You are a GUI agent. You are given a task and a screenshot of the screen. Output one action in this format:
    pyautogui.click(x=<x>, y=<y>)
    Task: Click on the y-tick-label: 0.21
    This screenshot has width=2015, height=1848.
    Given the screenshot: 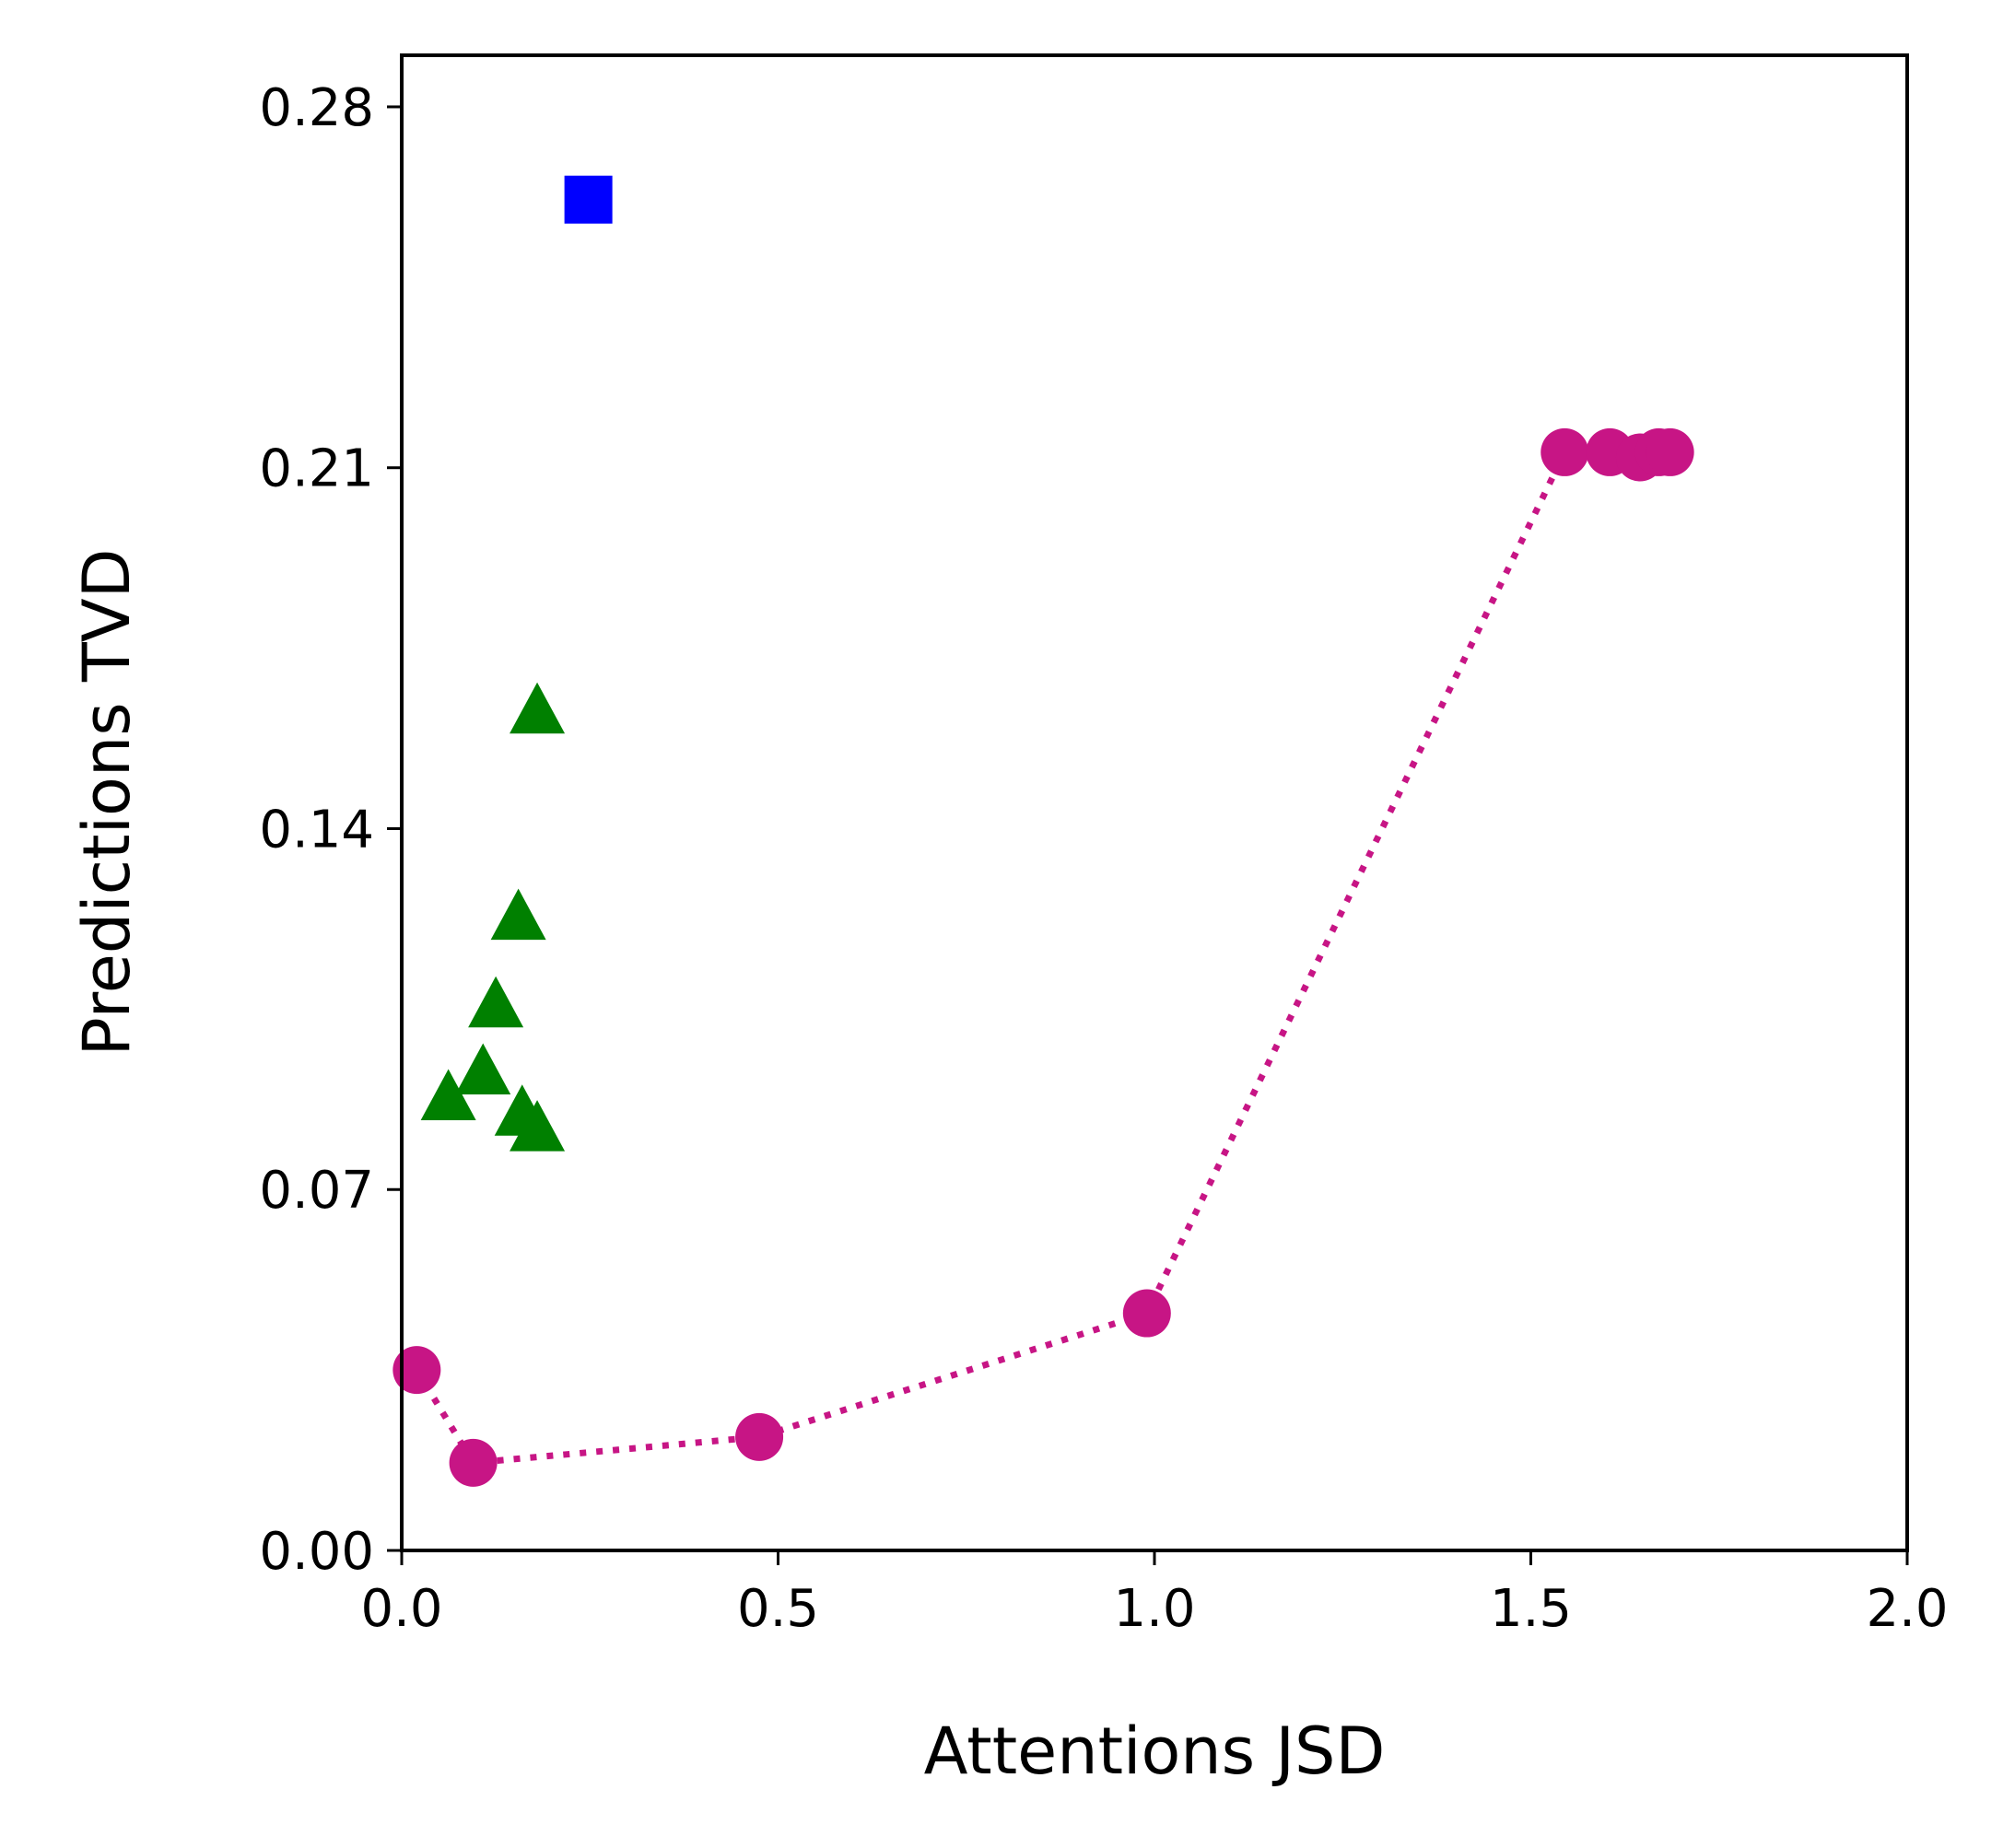 What is the action you would take?
    pyautogui.click(x=316, y=469)
    